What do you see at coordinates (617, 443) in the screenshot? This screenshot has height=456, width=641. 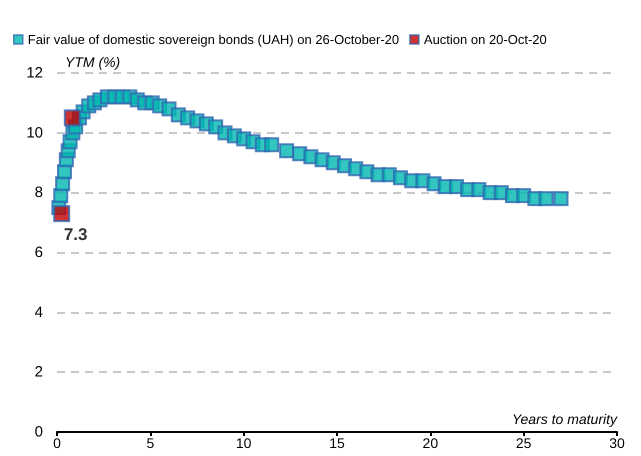 I see `x-tick-label: 30` at bounding box center [617, 443].